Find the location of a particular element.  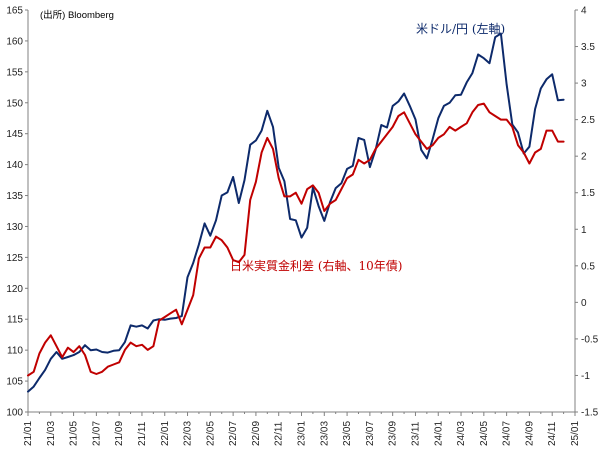

right-tick-label: -1 is located at coordinates (585, 376).